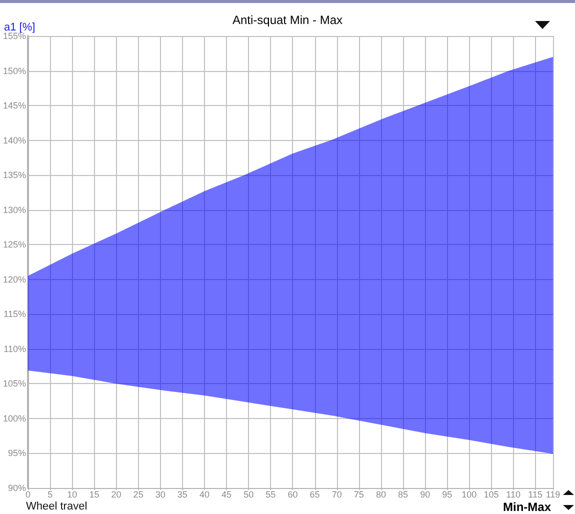 The image size is (575, 514). I want to click on y-tick-label: 95%, so click(17, 453).